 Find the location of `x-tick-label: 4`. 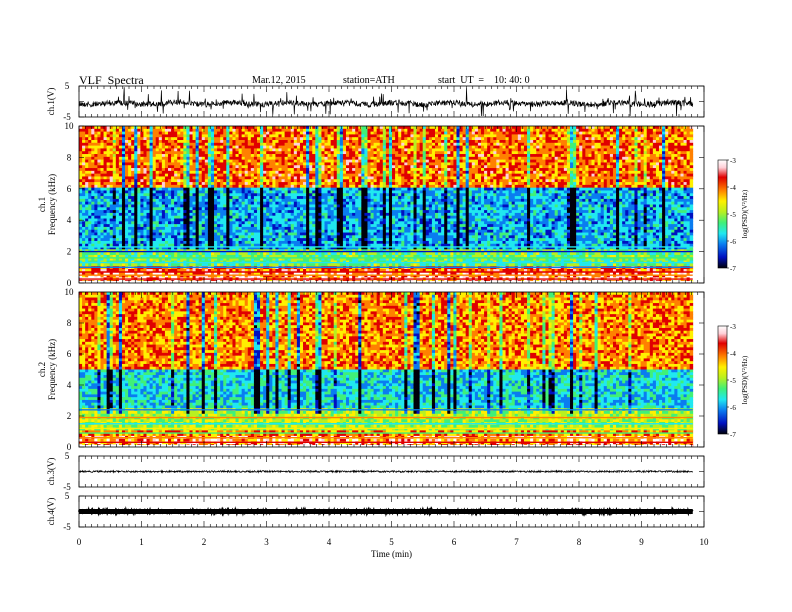

x-tick-label: 4 is located at coordinates (329, 542).